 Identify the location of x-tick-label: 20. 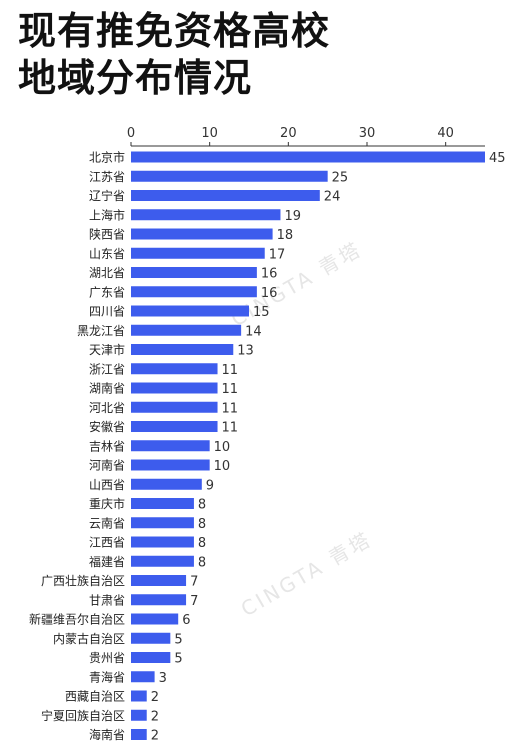
(288, 133).